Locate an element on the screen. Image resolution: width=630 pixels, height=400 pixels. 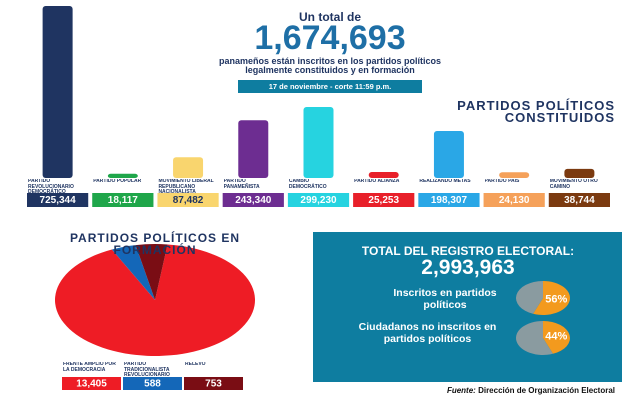
value-label: 299,230 is located at coordinates (318, 200).